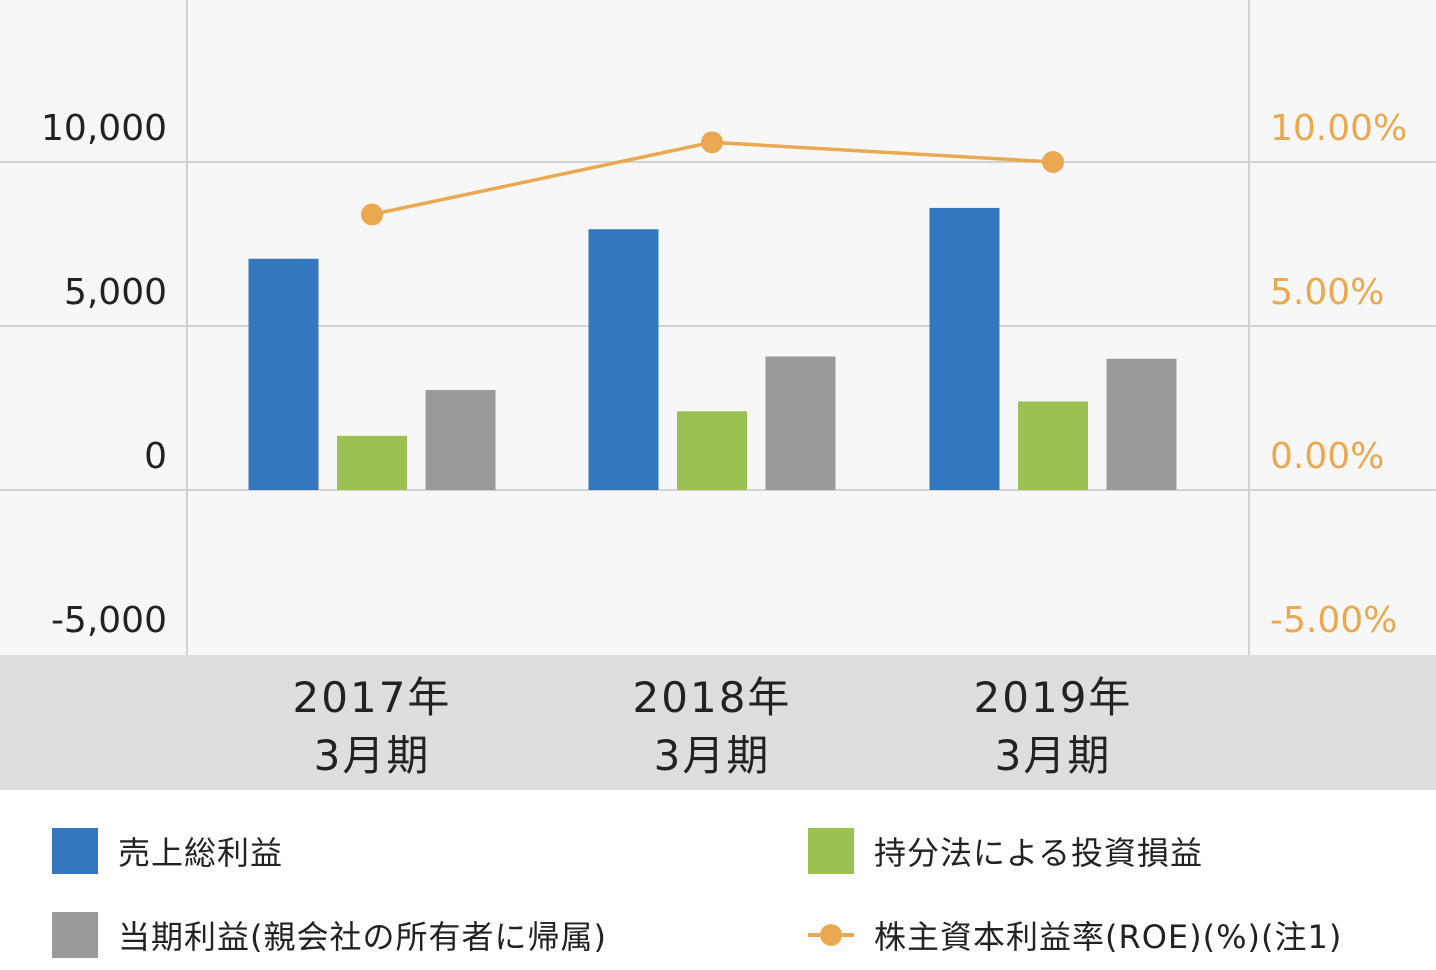 Image resolution: width=1436 pixels, height=970 pixels. I want to click on category-label-year: 2019年, so click(1053, 697).